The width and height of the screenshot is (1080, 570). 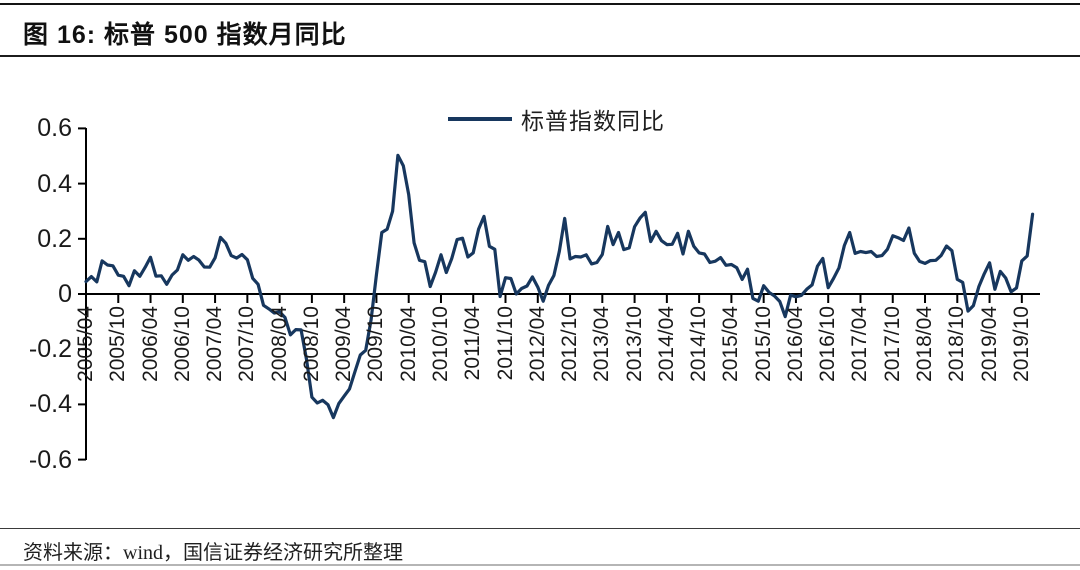 I want to click on x-axis-tick-label: 2011/10, so click(x=505, y=343).